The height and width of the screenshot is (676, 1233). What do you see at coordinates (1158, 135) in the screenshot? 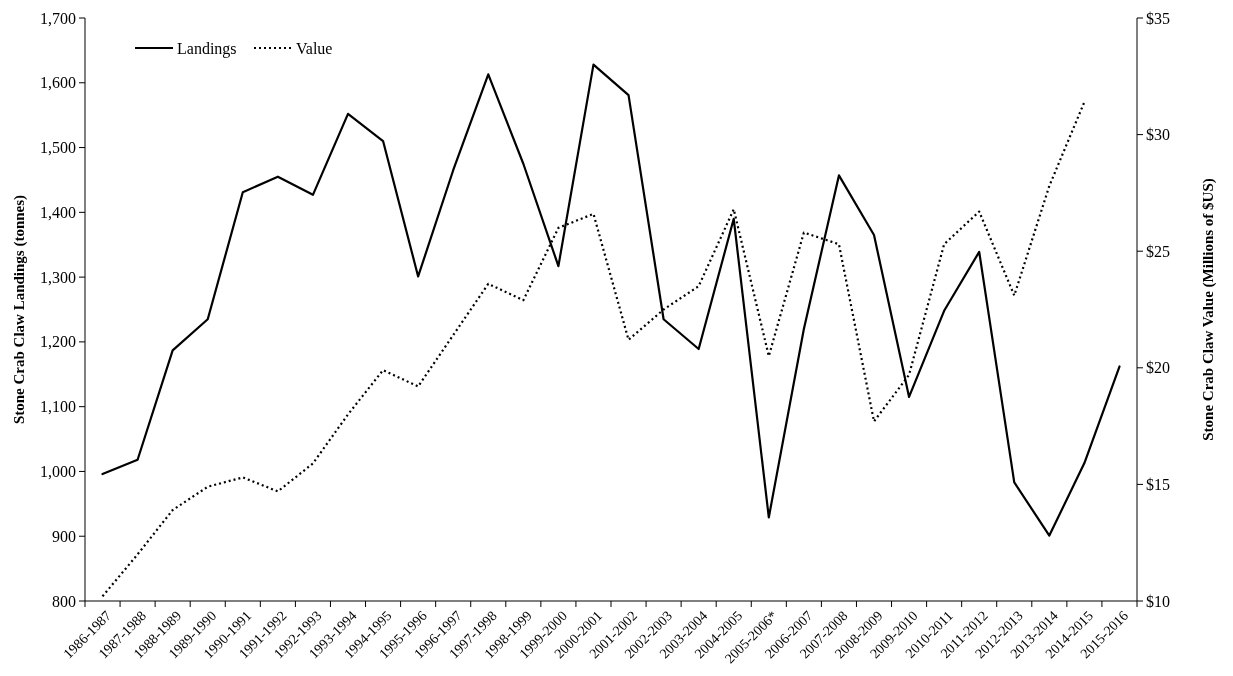
I see `y2-tick-label: $30` at bounding box center [1158, 135].